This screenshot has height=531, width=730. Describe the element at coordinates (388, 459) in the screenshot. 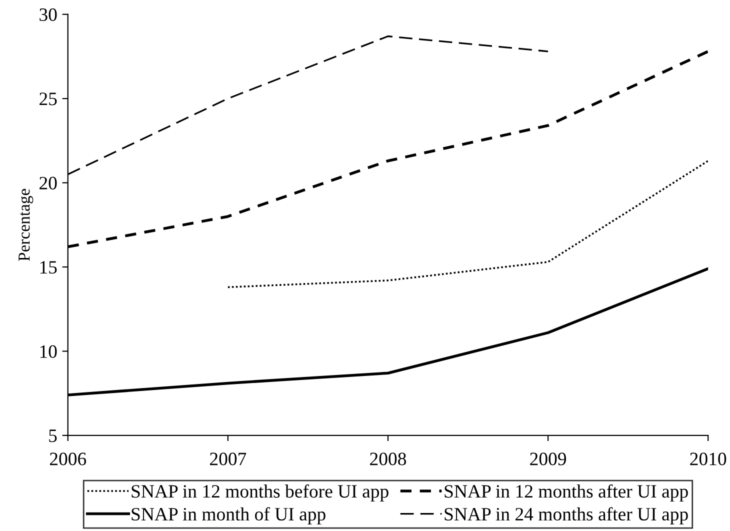

I see `x-tick-label: 2008` at that location.